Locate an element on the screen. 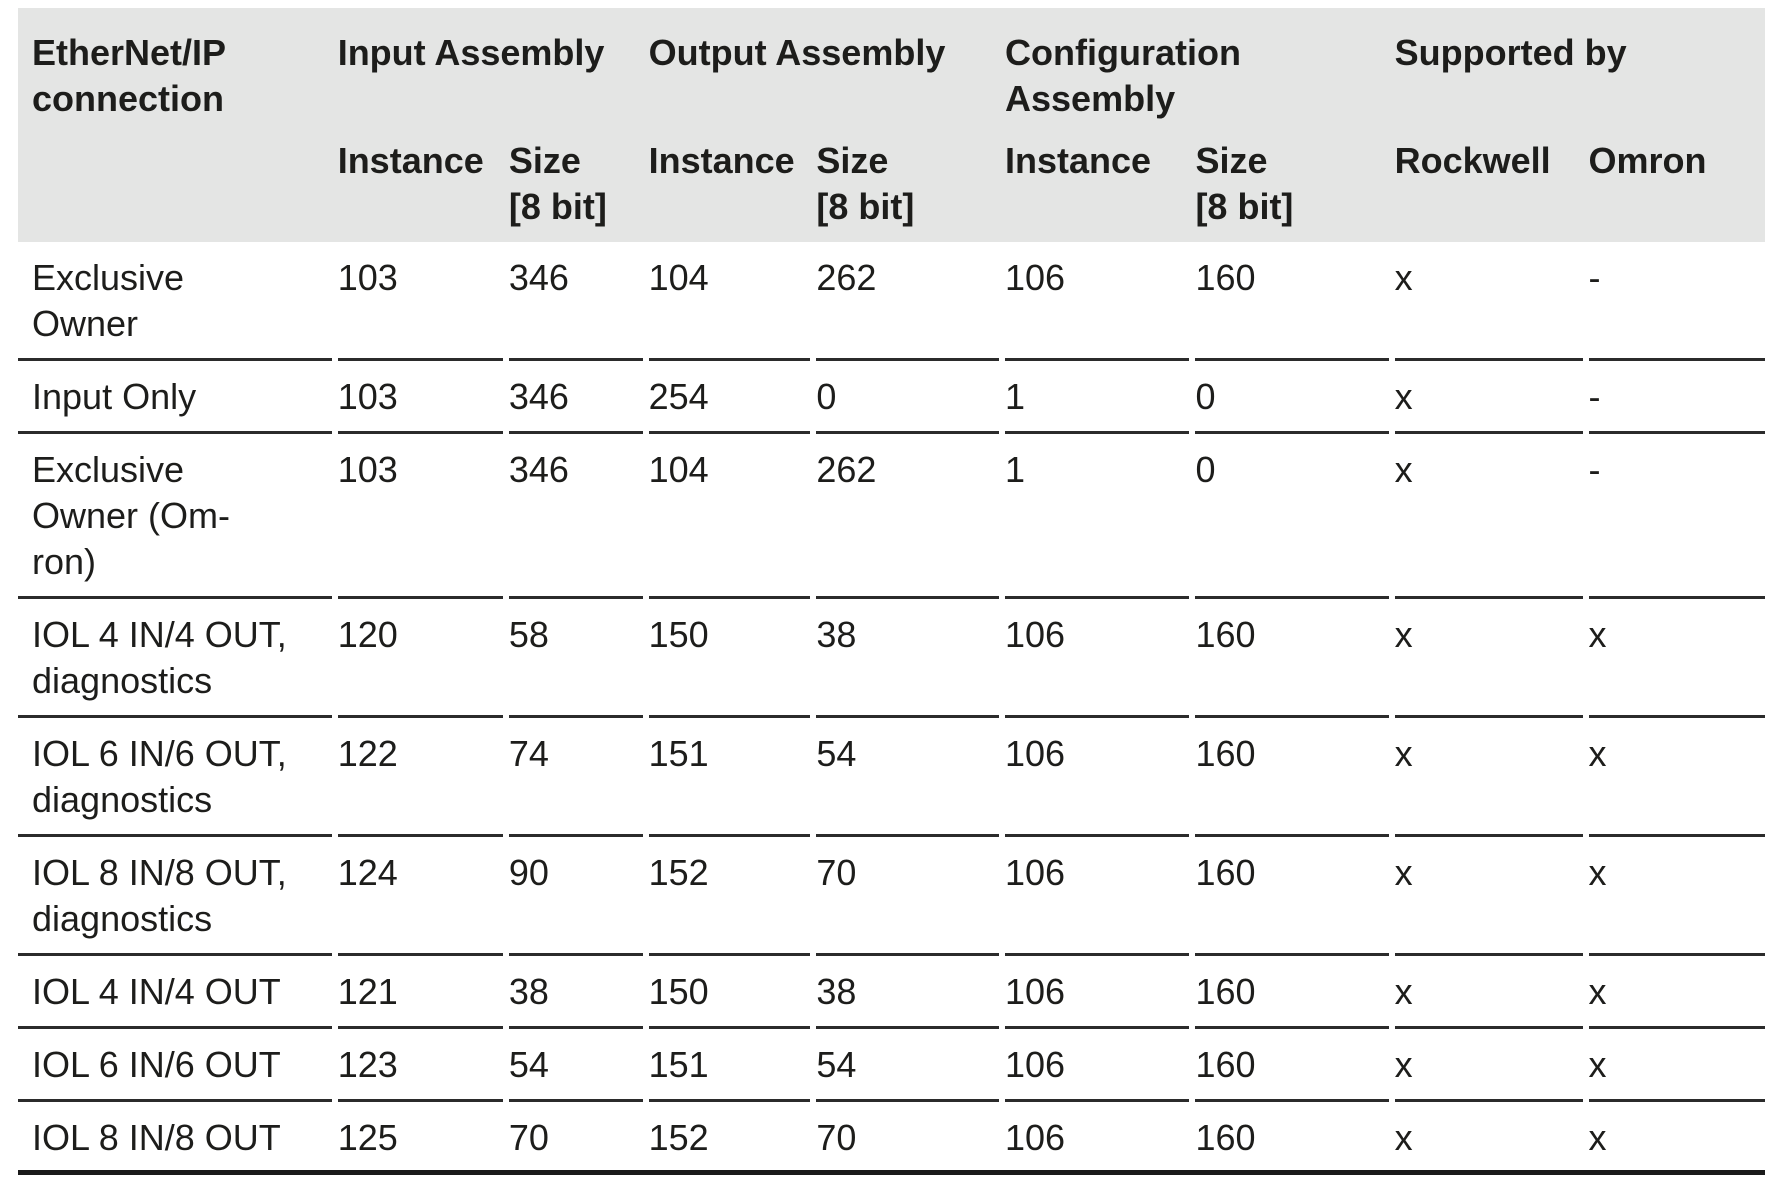 The height and width of the screenshot is (1192, 1768). header-cell-config-instance: Instance is located at coordinates (1100, 182).